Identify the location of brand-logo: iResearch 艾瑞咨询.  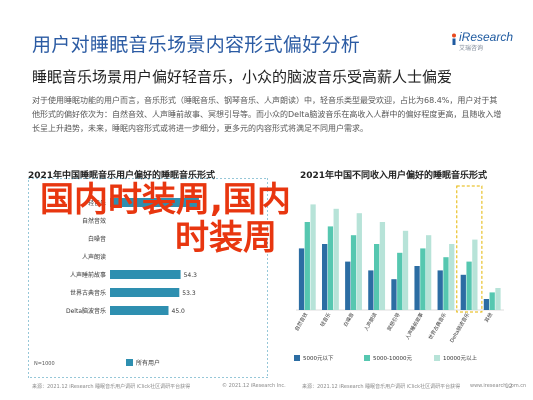
(482, 41).